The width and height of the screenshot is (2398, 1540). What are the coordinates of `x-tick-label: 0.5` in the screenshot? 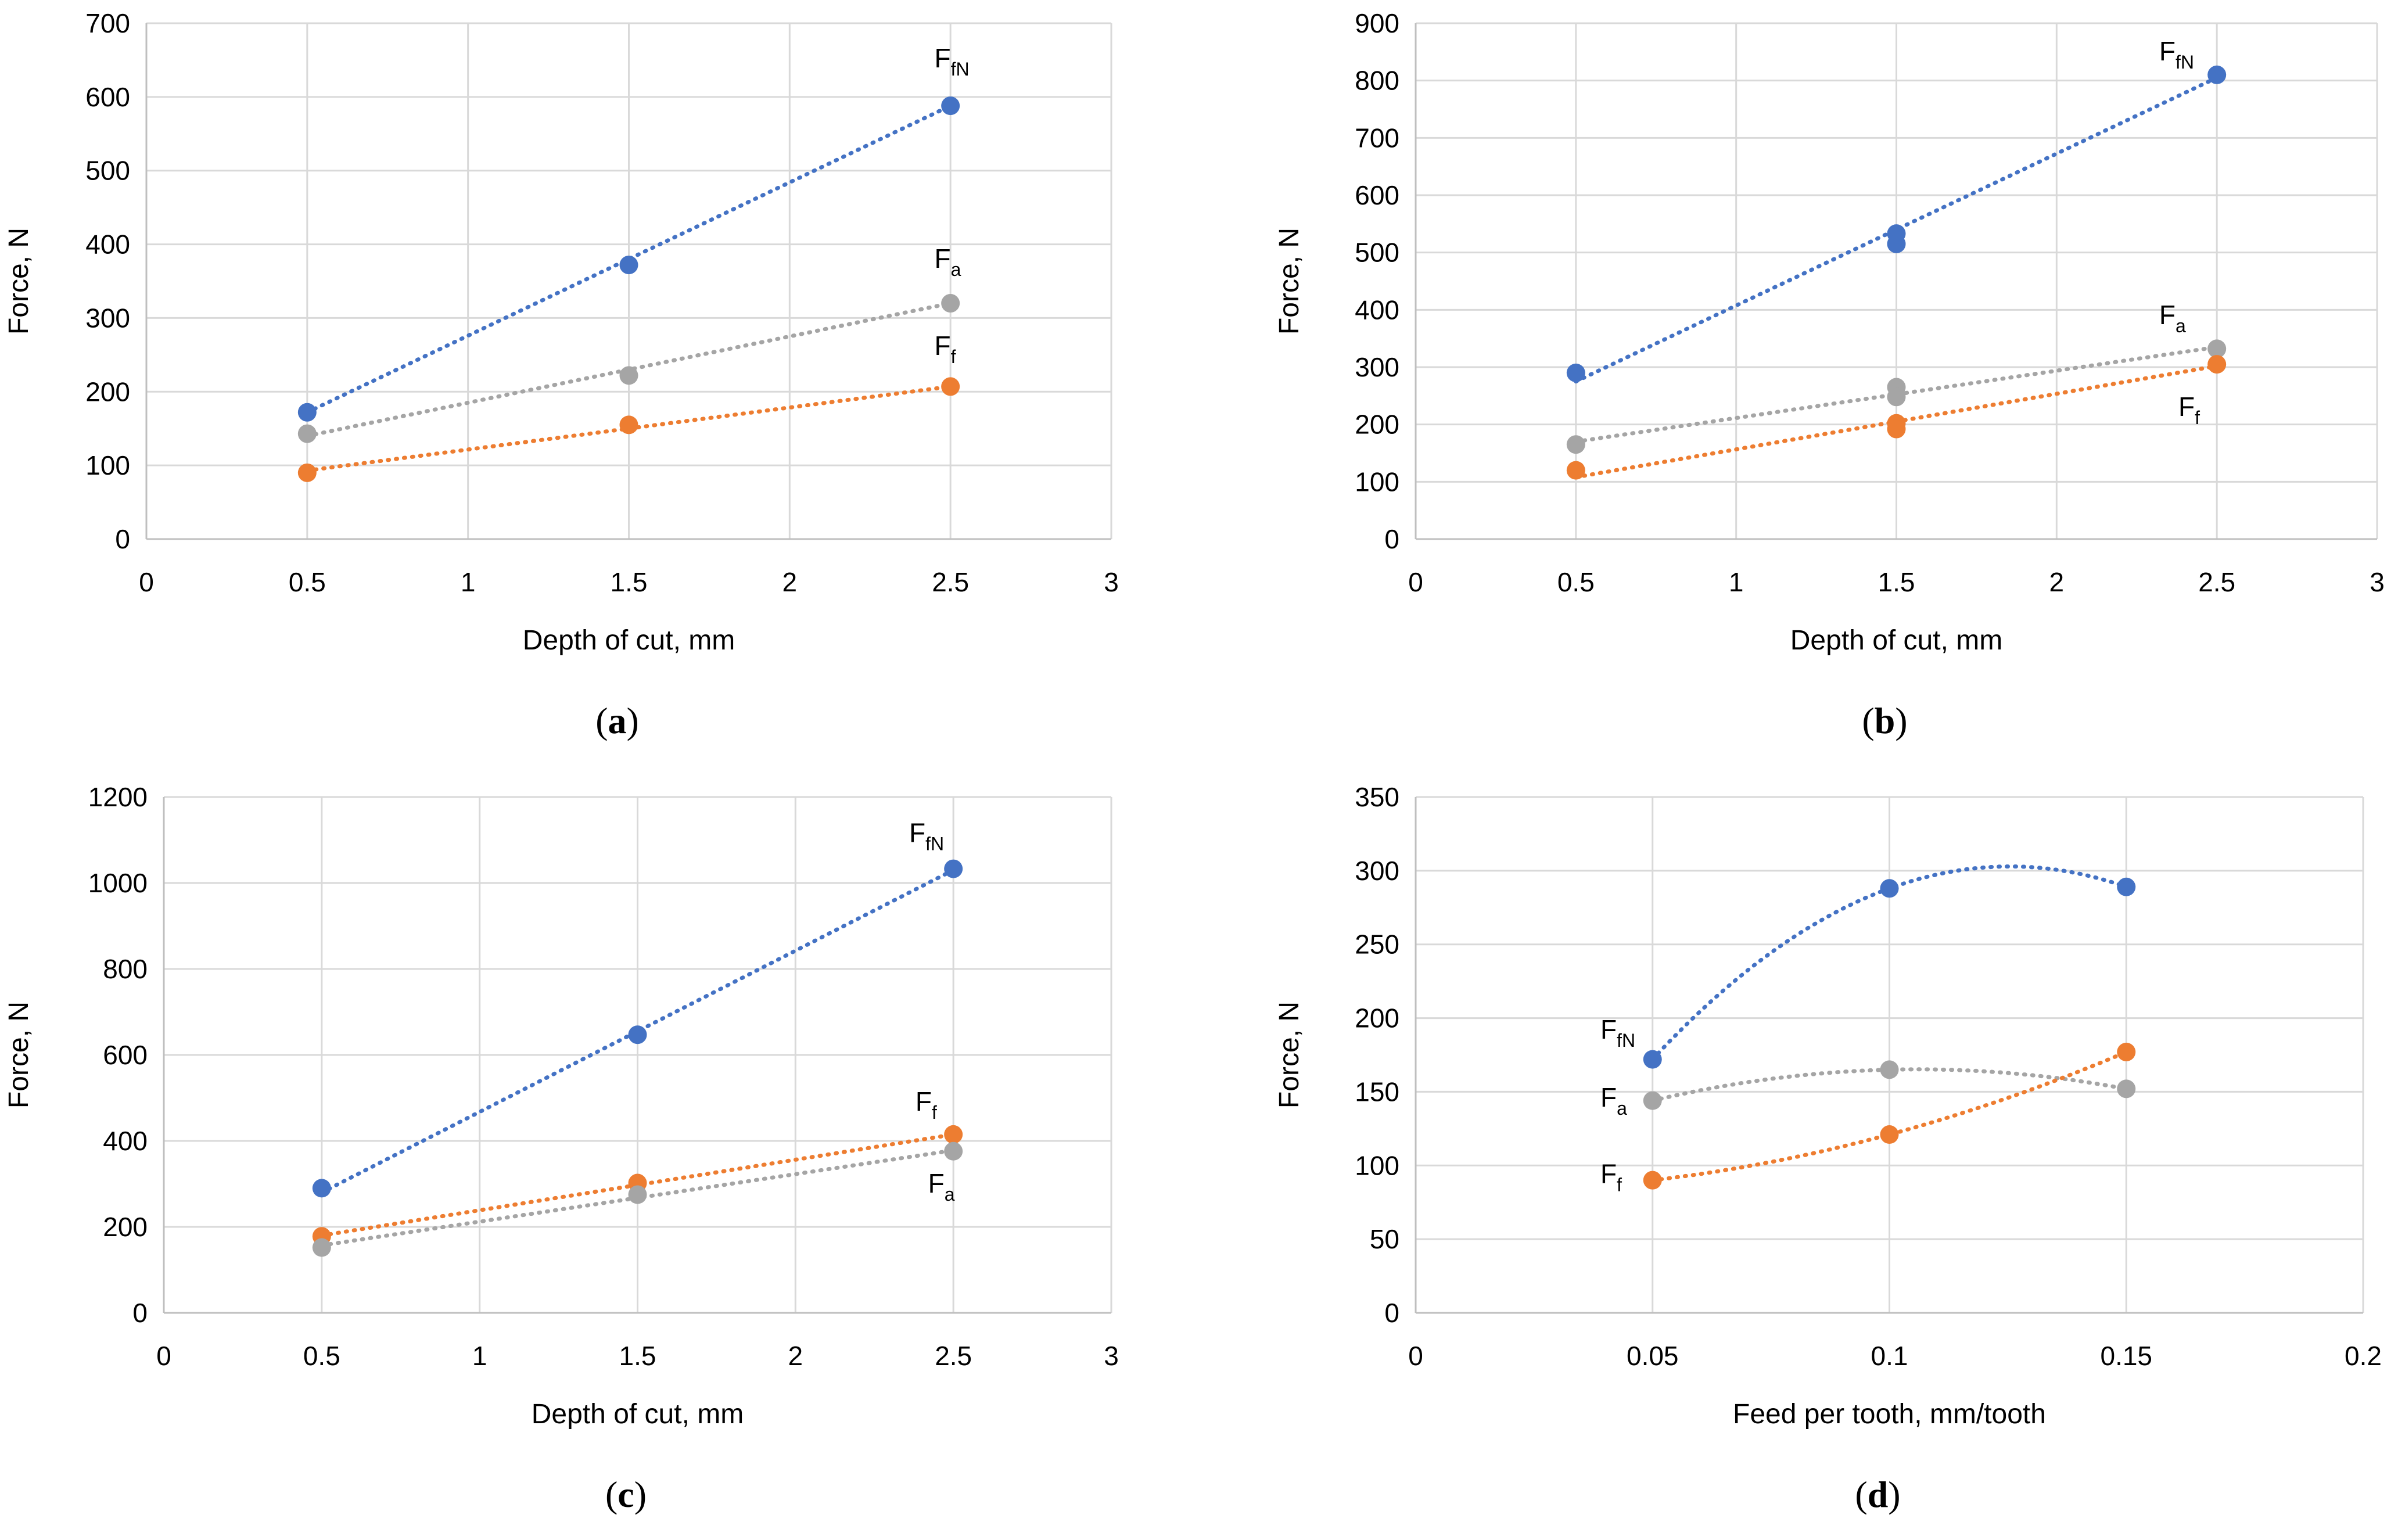 It's located at (1576, 582).